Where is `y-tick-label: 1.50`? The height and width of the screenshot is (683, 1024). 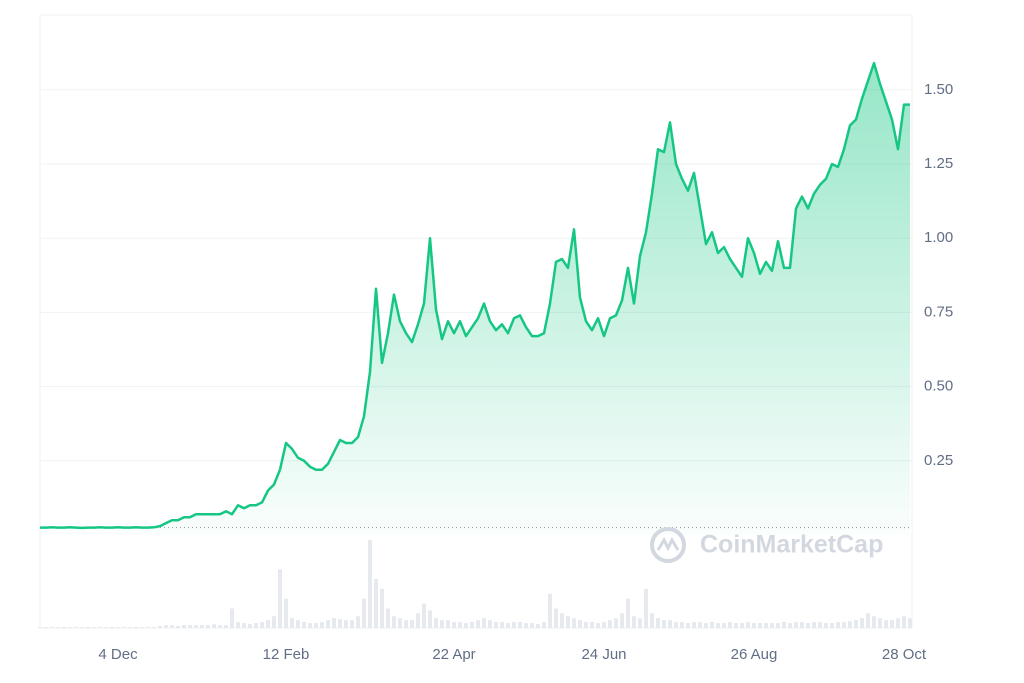 y-tick-label: 1.50 is located at coordinates (938, 89).